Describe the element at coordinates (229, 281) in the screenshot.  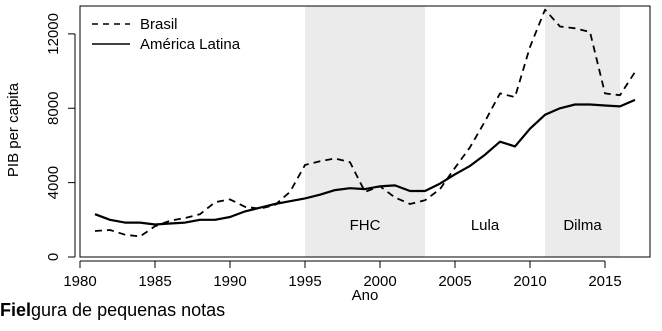
I see `x-tick-label: 1990` at that location.